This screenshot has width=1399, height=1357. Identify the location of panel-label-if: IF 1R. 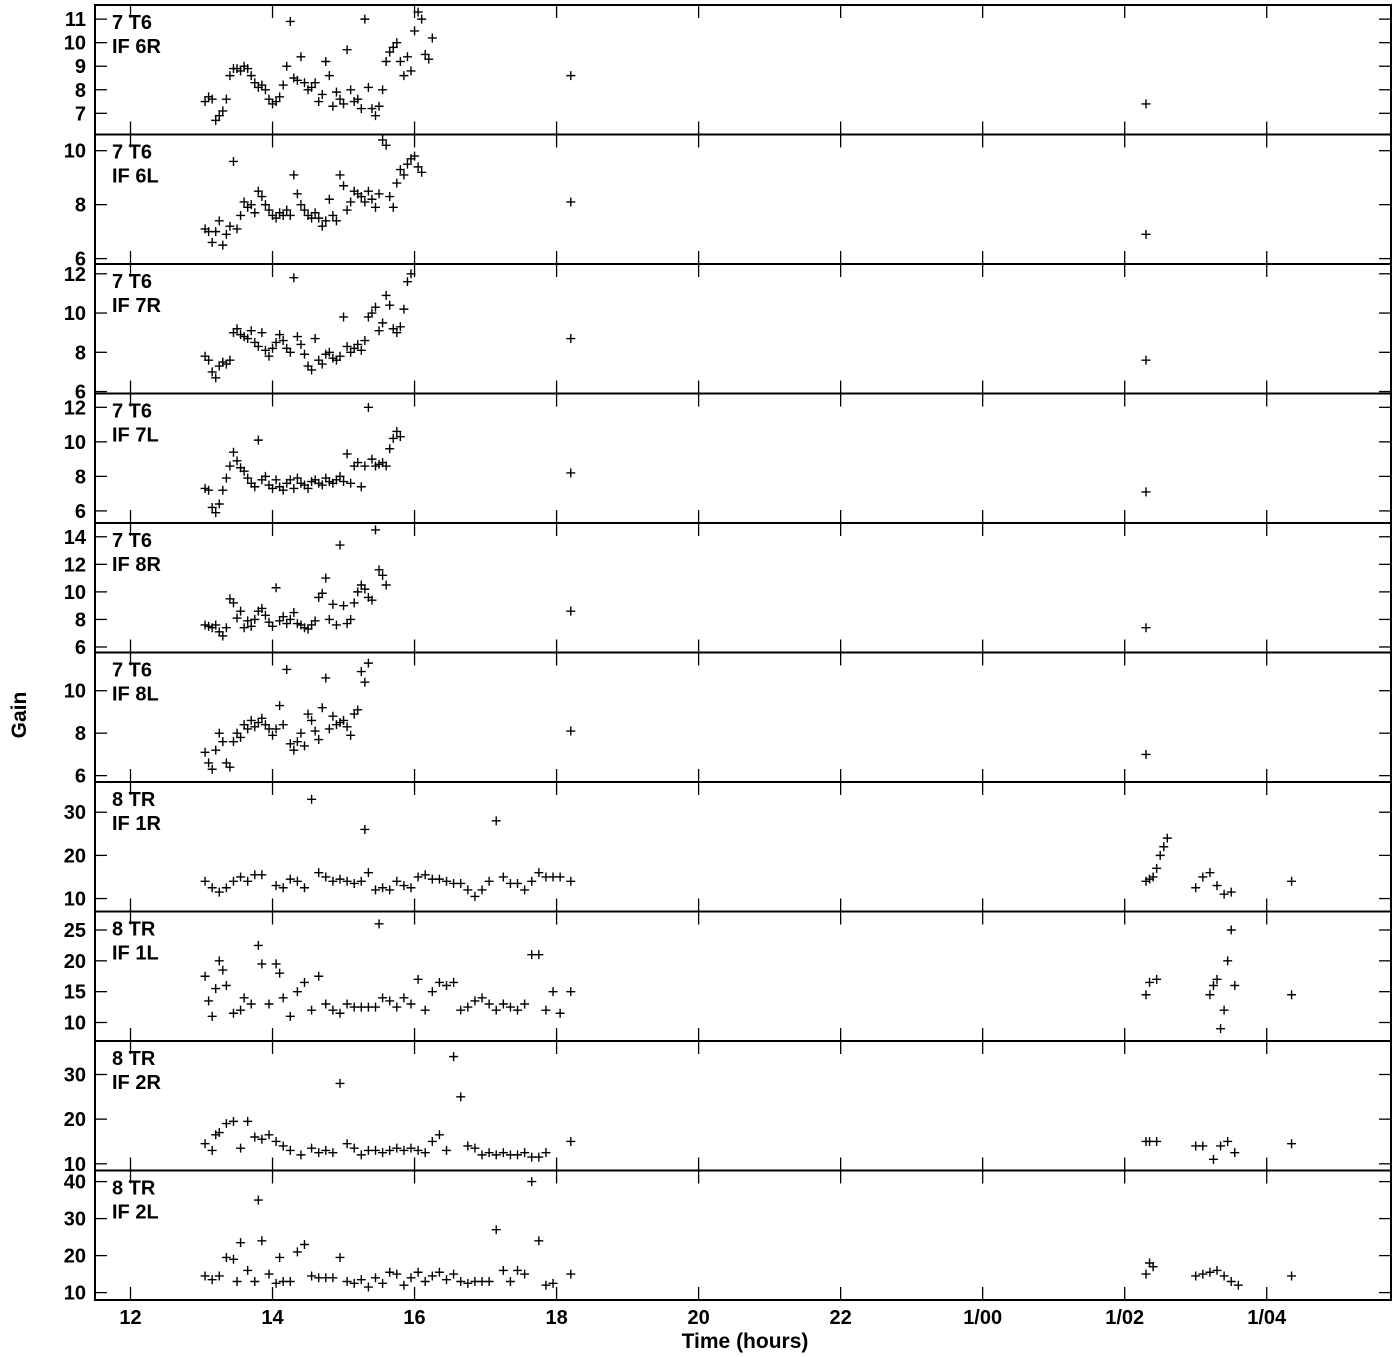
(136, 824).